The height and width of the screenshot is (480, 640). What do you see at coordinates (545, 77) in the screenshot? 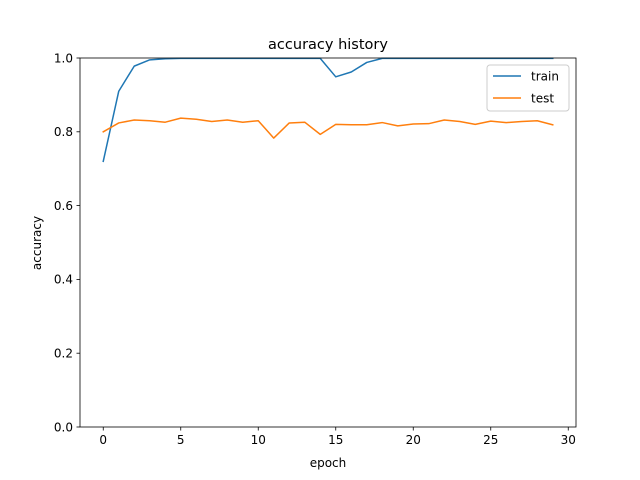
I see `legend-label-train: train` at bounding box center [545, 77].